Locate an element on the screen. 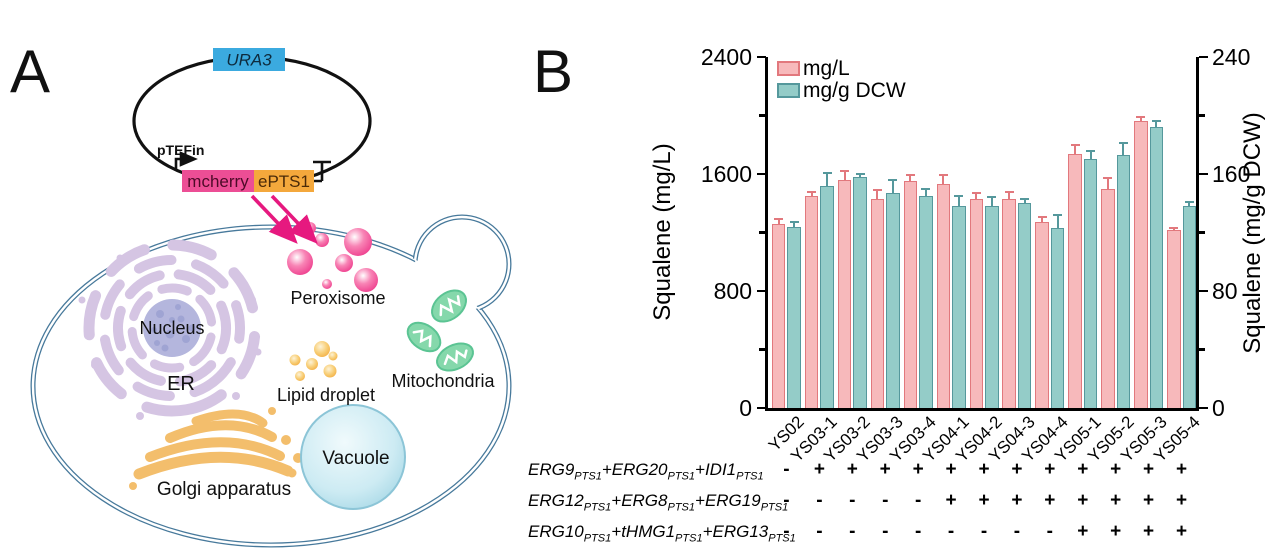  y2-axis-tick-label: 160 is located at coordinates (1231, 174).